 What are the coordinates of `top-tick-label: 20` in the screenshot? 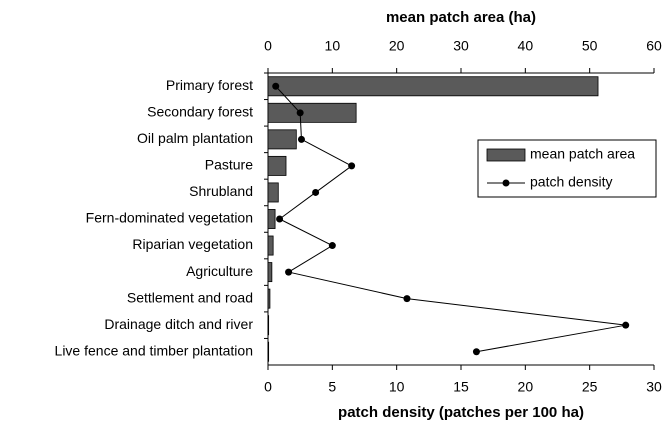 It's located at (397, 46).